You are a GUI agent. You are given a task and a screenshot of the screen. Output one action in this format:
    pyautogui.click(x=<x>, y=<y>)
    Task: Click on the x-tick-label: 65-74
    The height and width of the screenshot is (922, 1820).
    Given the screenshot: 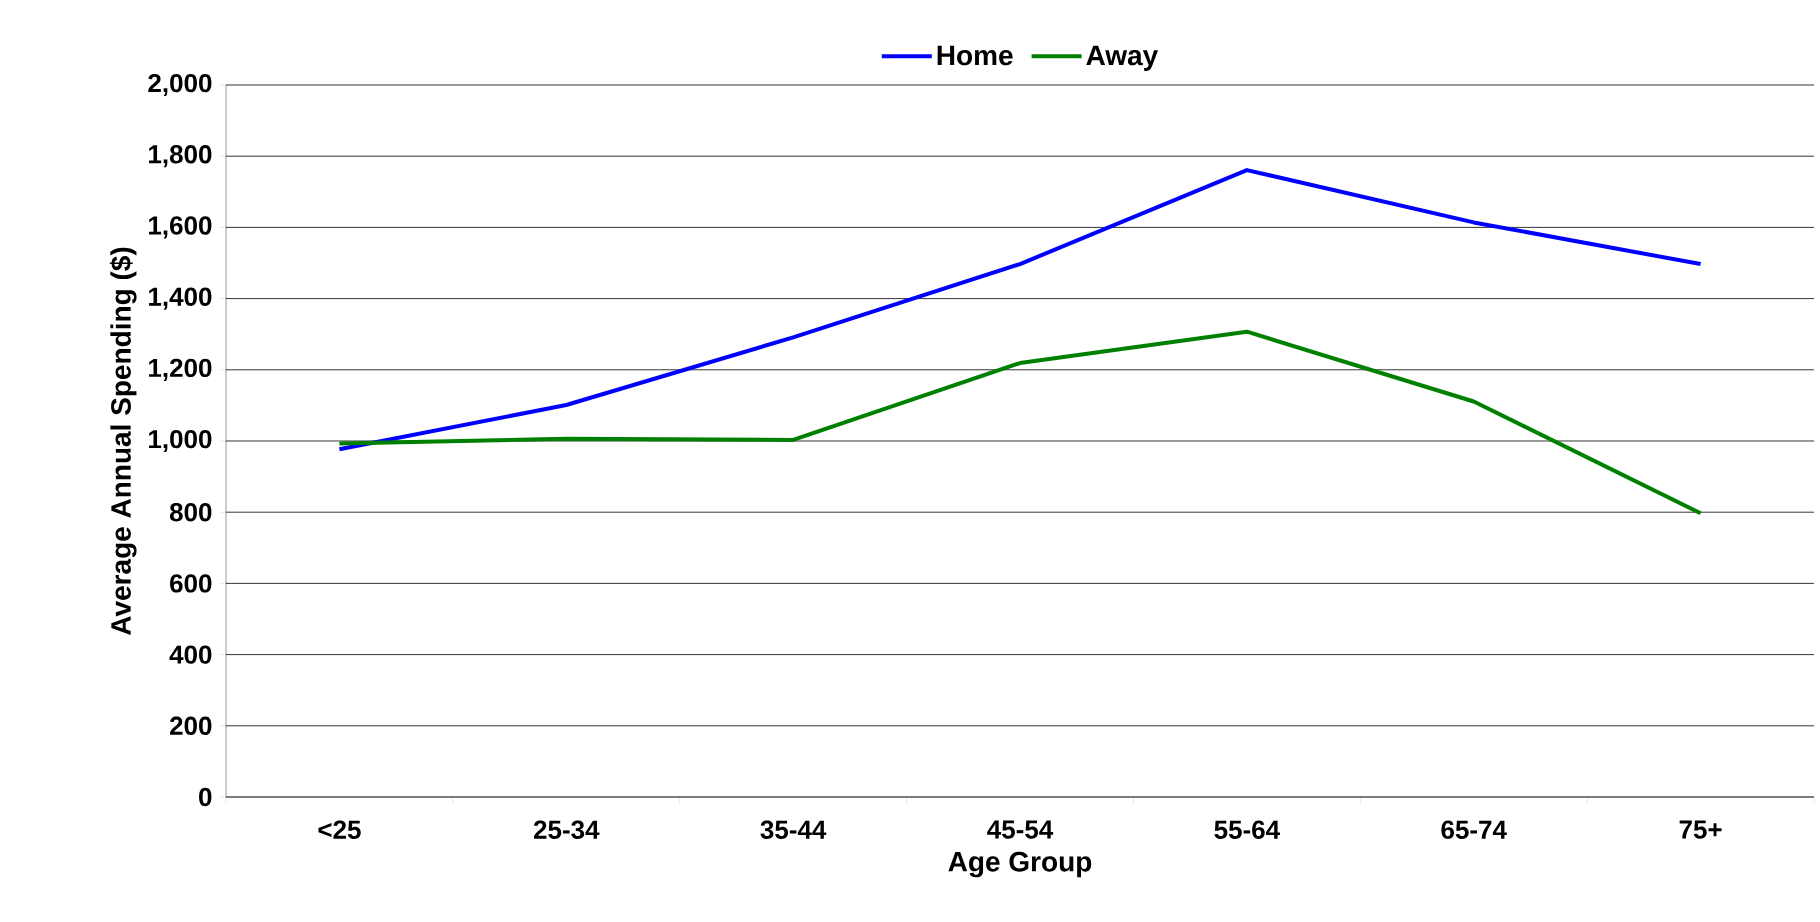 What is the action you would take?
    pyautogui.click(x=1474, y=829)
    